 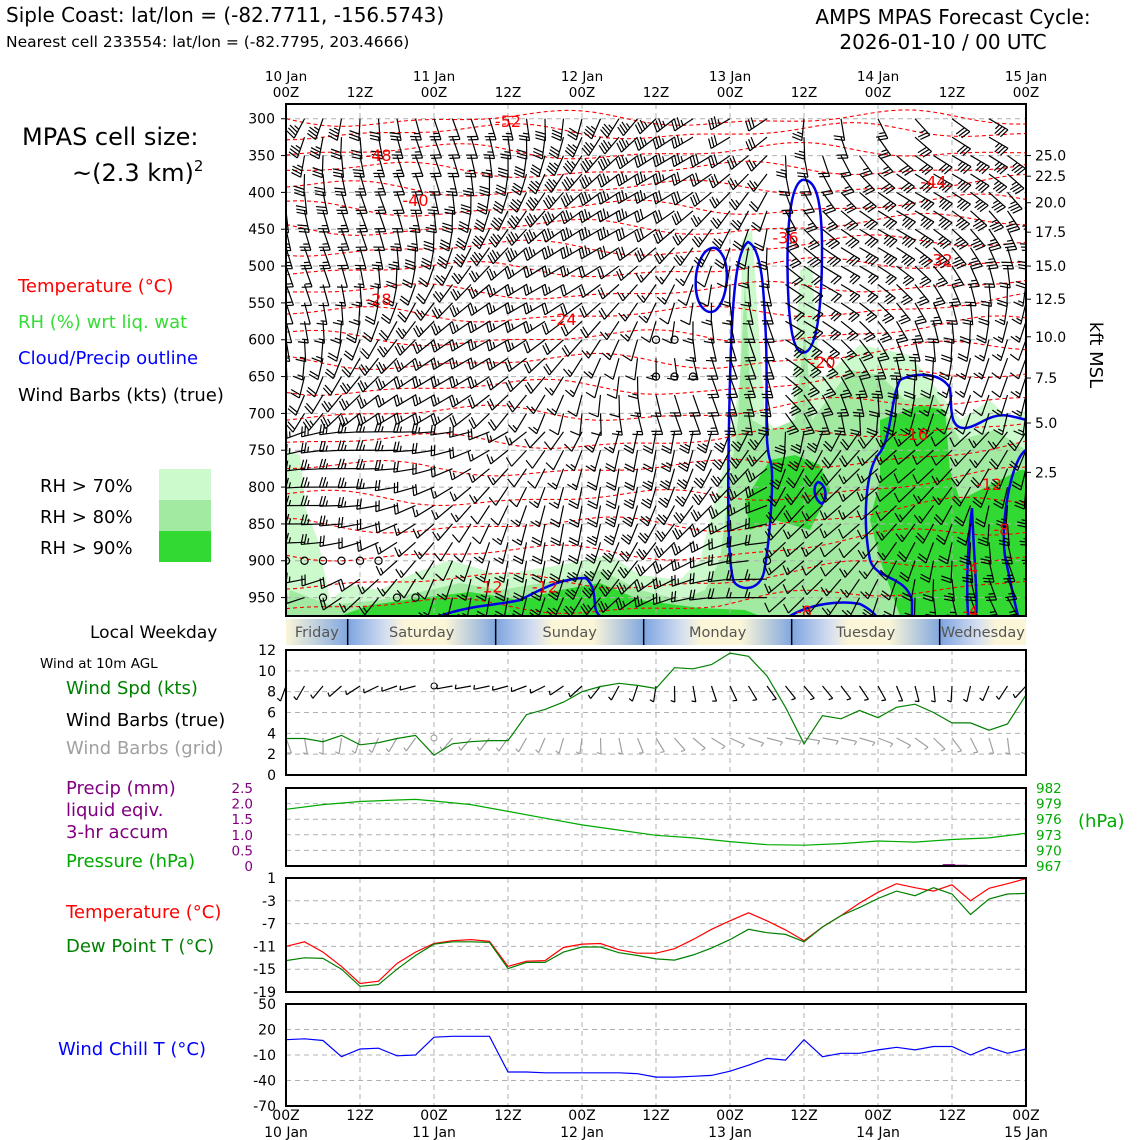 I want to click on bottom-hour-label-5: 12Z, so click(x=655, y=1116).